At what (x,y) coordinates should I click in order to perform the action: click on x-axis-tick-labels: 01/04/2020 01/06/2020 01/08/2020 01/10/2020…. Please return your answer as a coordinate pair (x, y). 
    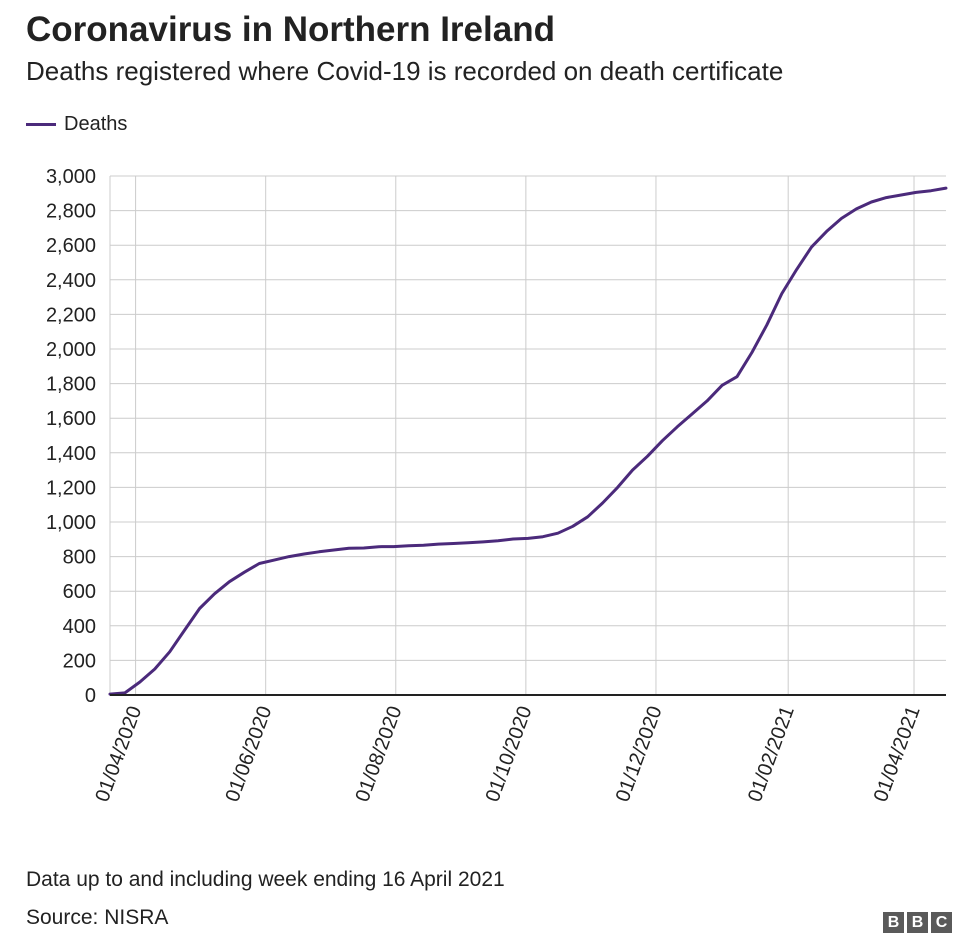
    Looking at the image, I should click on (507, 754).